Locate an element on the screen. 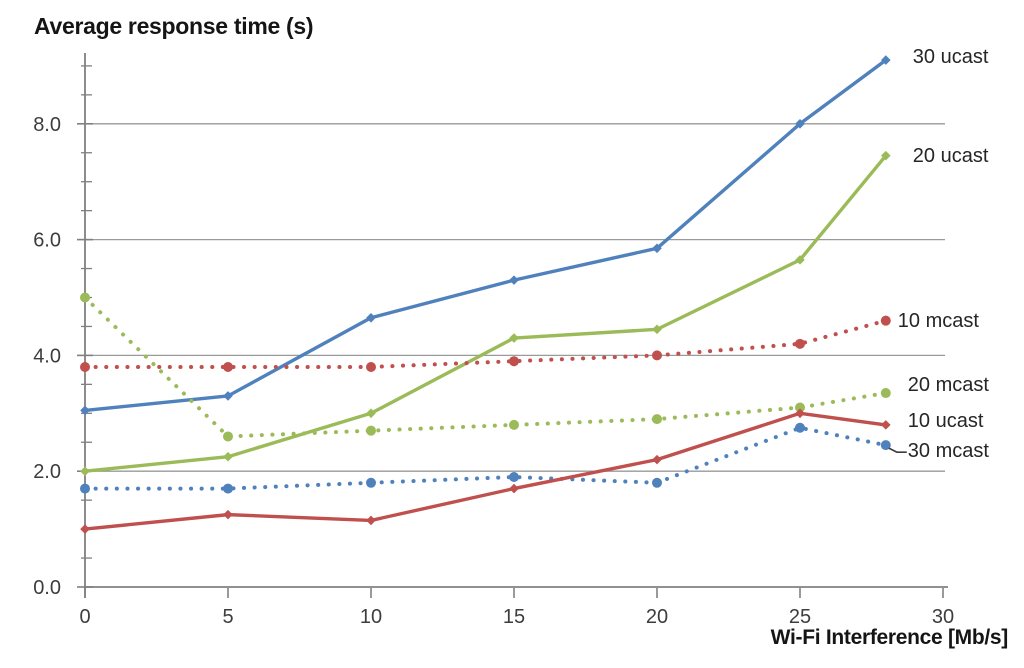 The width and height of the screenshot is (1024, 668). x-tick-label: 5 is located at coordinates (227, 617).